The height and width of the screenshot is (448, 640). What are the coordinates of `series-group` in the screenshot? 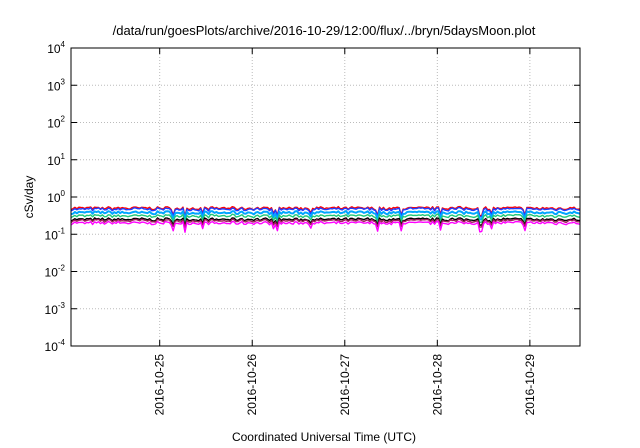 It's located at (325, 219).